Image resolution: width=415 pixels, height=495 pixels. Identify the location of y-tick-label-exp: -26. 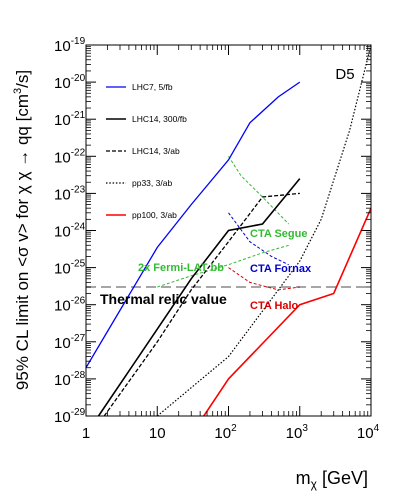
(78, 301).